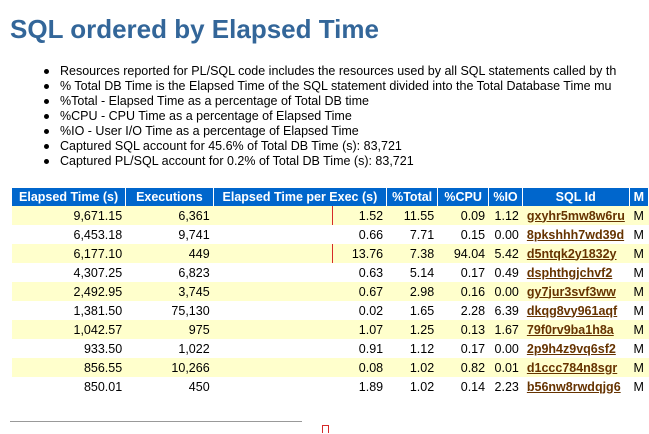 The width and height of the screenshot is (649, 434). What do you see at coordinates (570, 329) in the screenshot?
I see `sql-id-link: 79f0rv9ba1h8a` at bounding box center [570, 329].